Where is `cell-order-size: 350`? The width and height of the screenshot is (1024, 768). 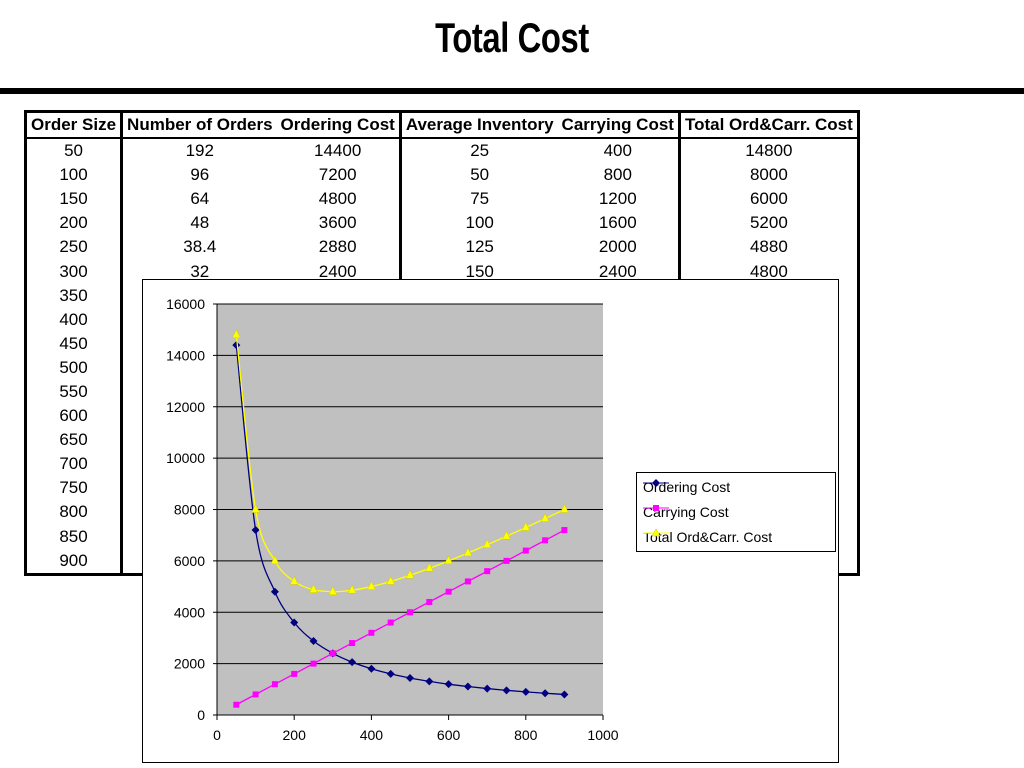
cell-order-size: 350 is located at coordinates (72, 295).